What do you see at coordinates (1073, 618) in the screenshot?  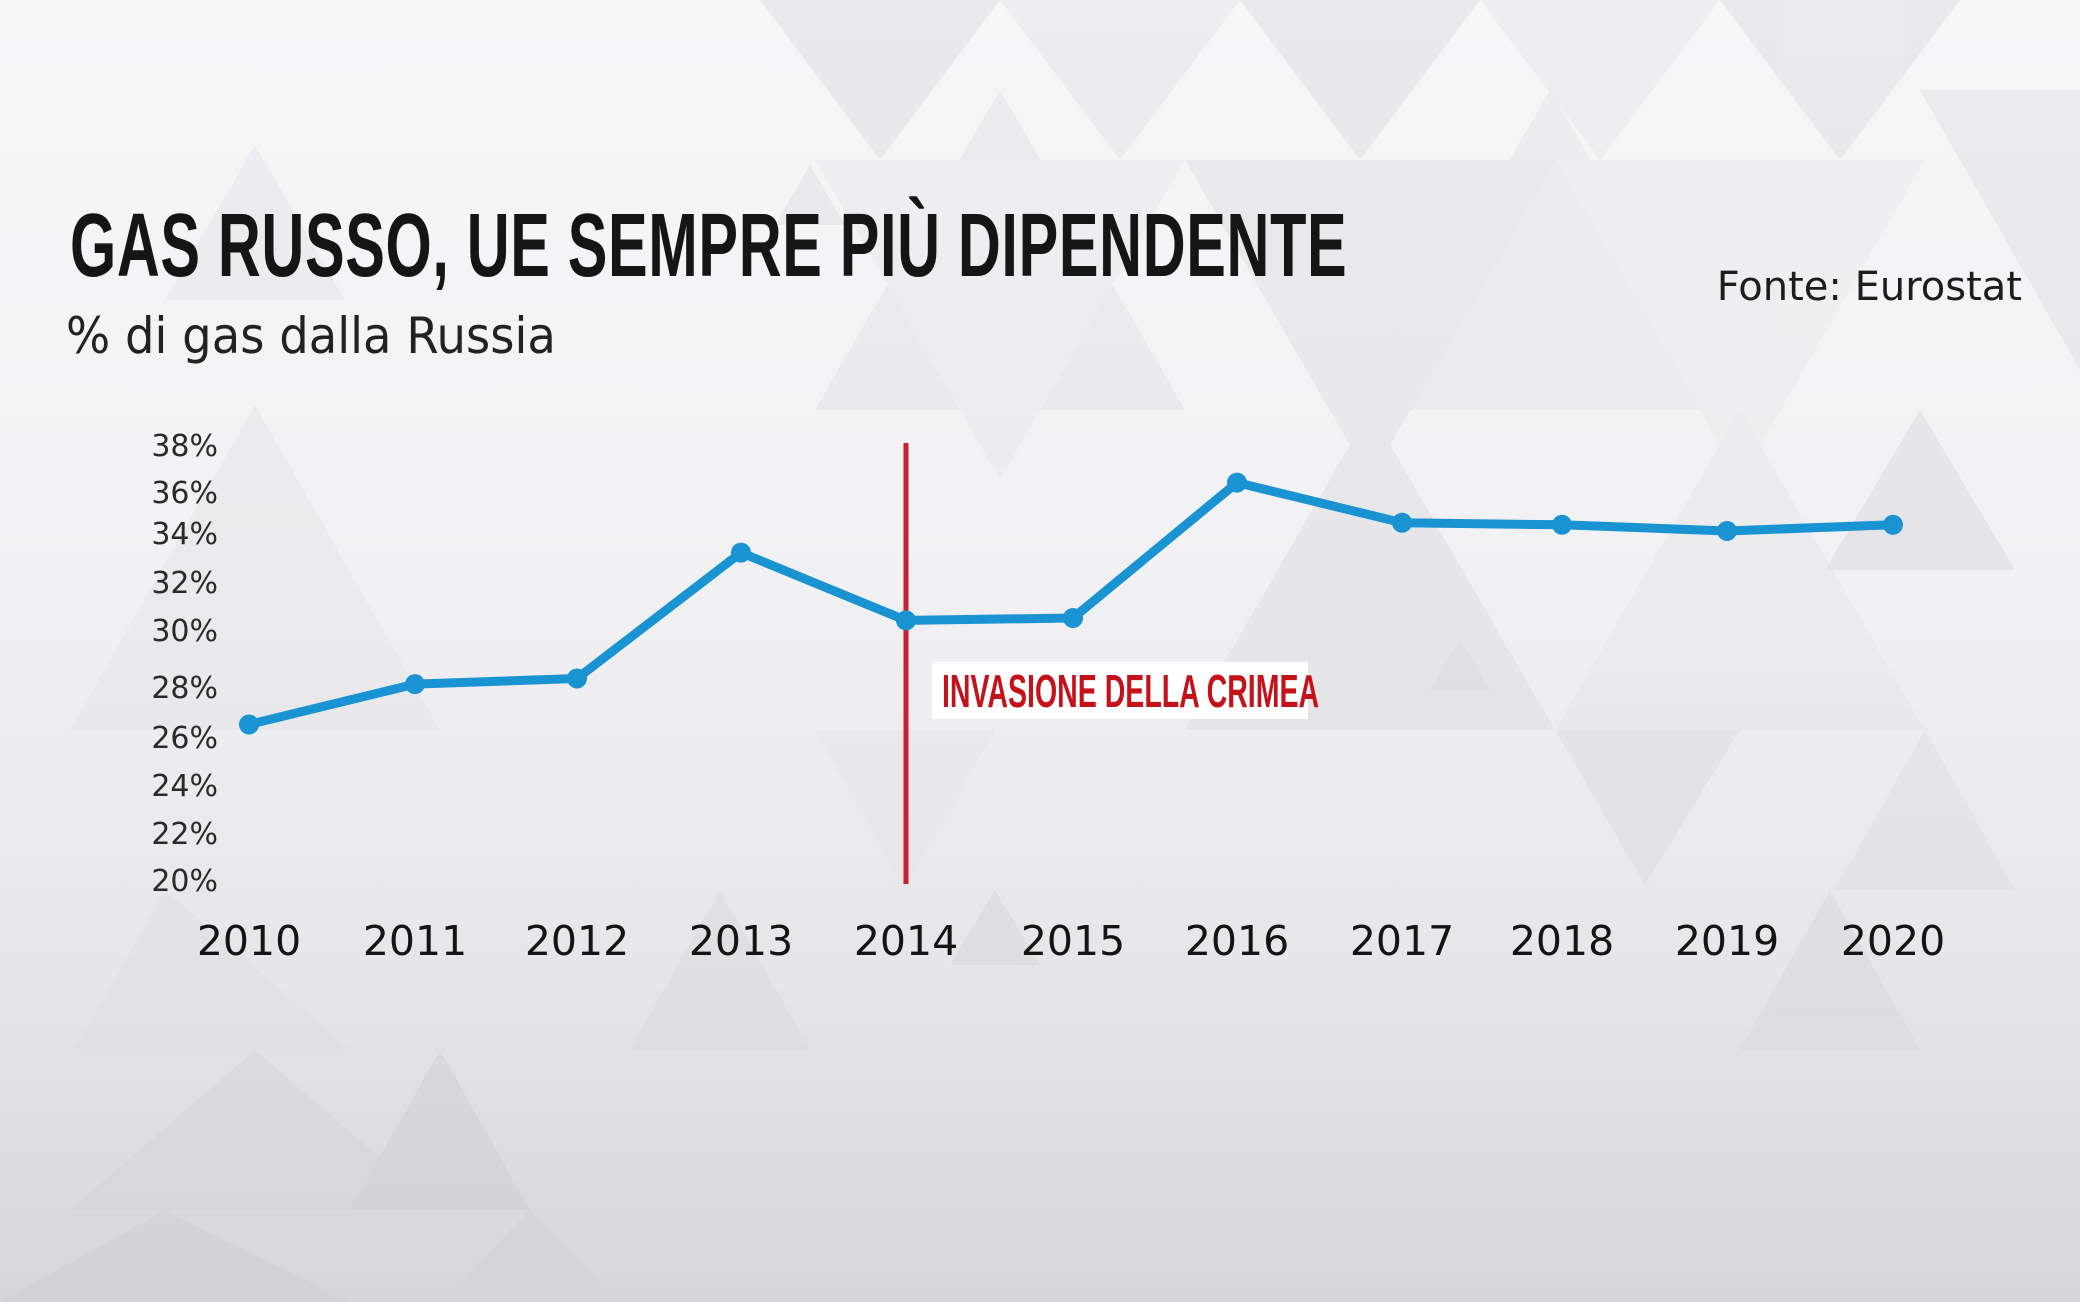 I see `data-point-2015` at bounding box center [1073, 618].